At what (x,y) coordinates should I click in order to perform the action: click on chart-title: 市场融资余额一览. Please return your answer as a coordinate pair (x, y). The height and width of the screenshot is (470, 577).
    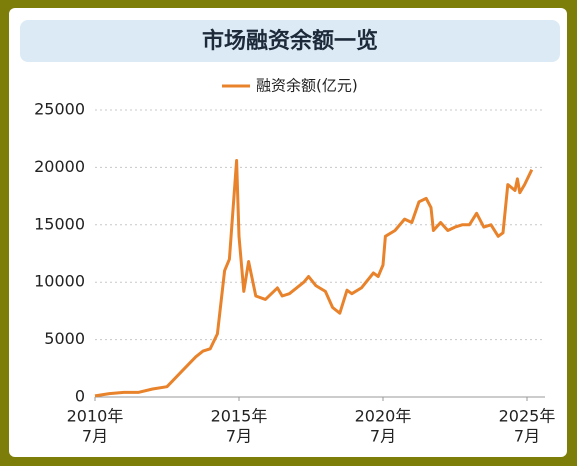
    Looking at the image, I should click on (290, 41).